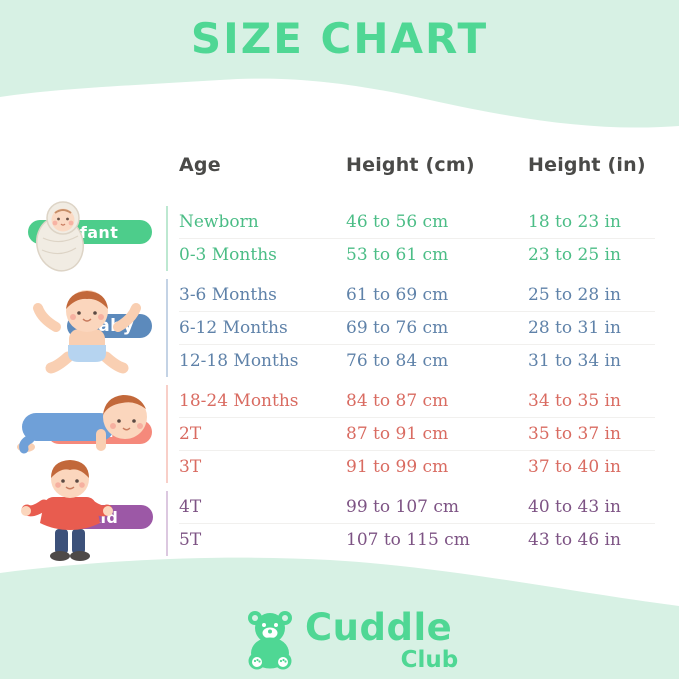  I want to click on group-label-infant: Infant, so click(83, 236).